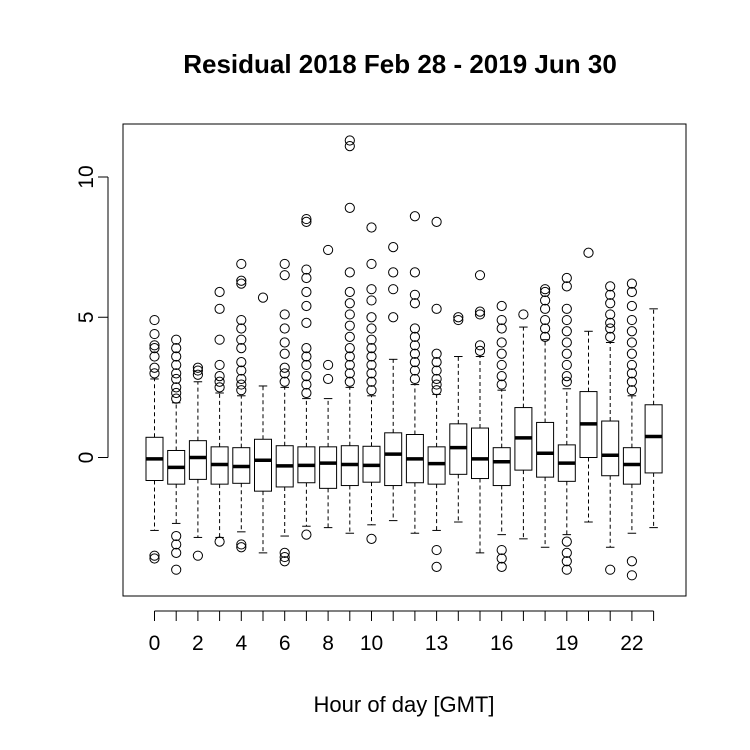 The image size is (750, 750). I want to click on x-tick-label: 8, so click(328, 643).